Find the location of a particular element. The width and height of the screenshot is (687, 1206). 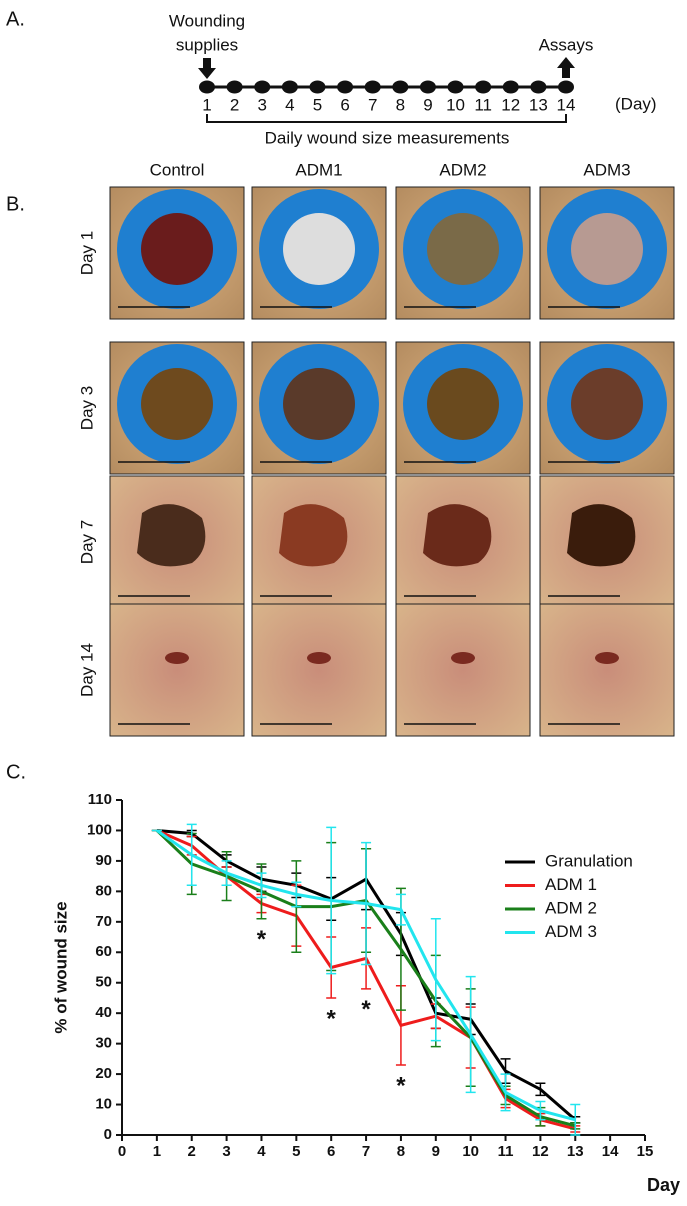

x-tick-label: 5 is located at coordinates (296, 1151).